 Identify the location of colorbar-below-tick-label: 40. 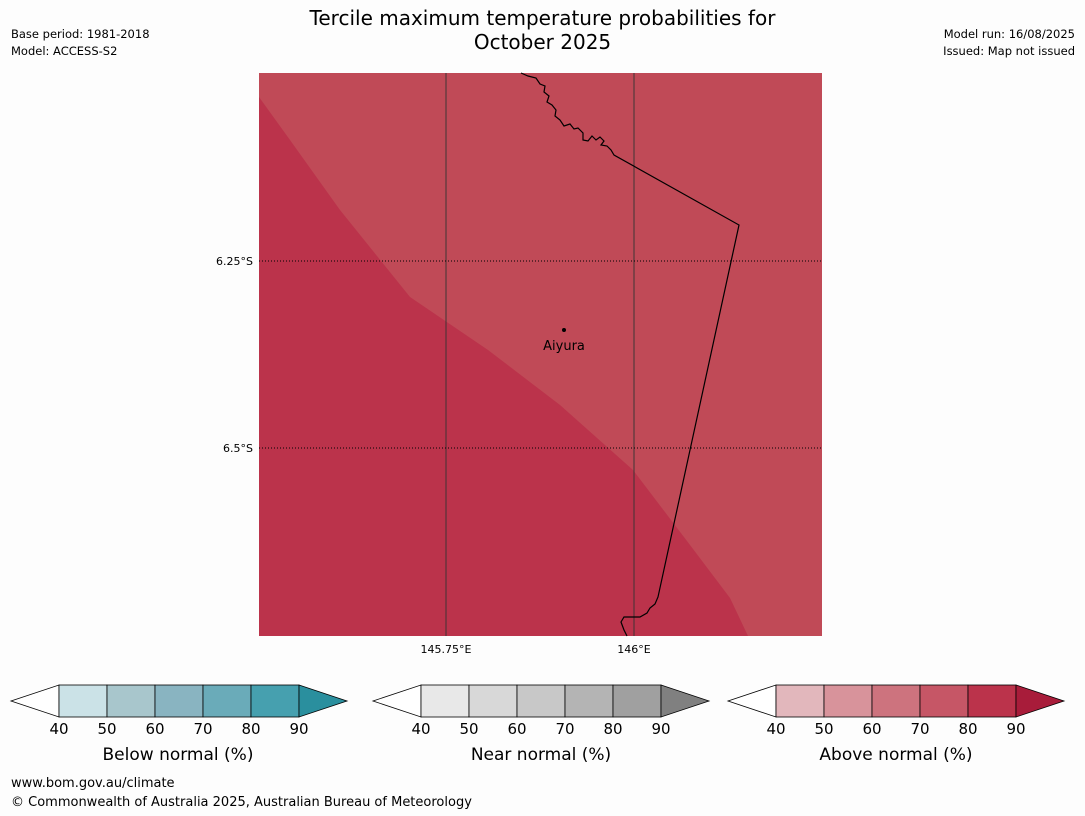
(58, 729).